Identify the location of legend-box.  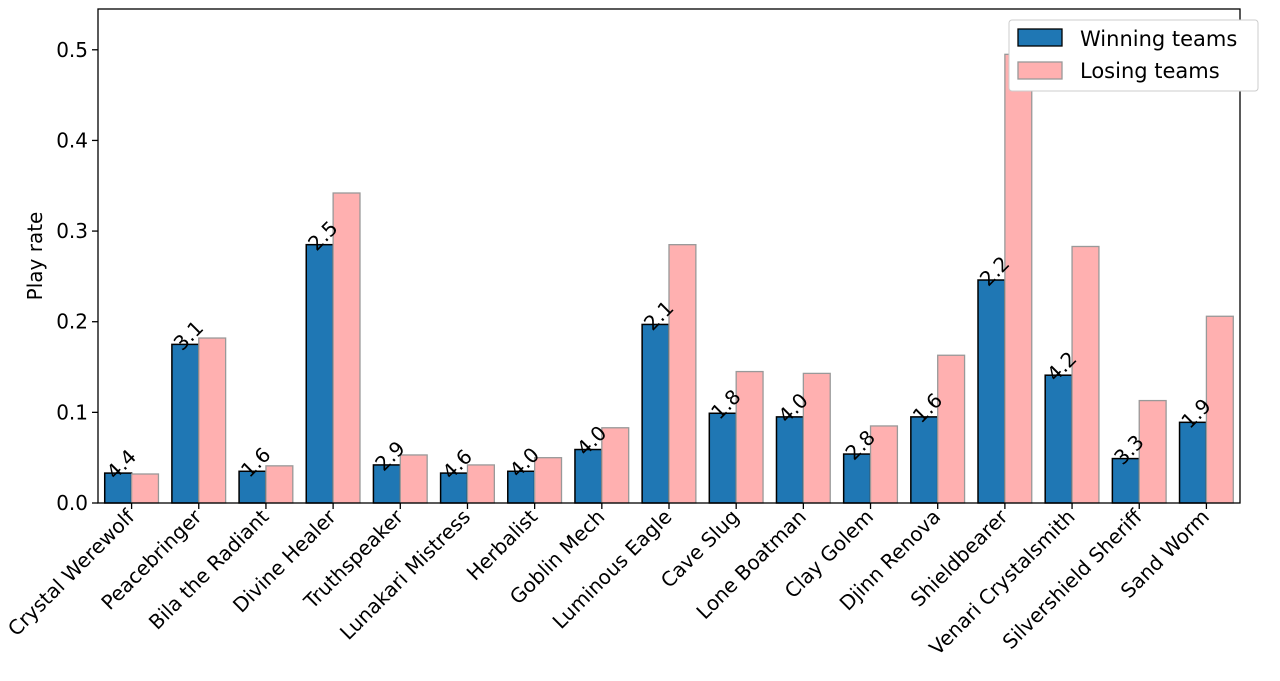
(1133, 55).